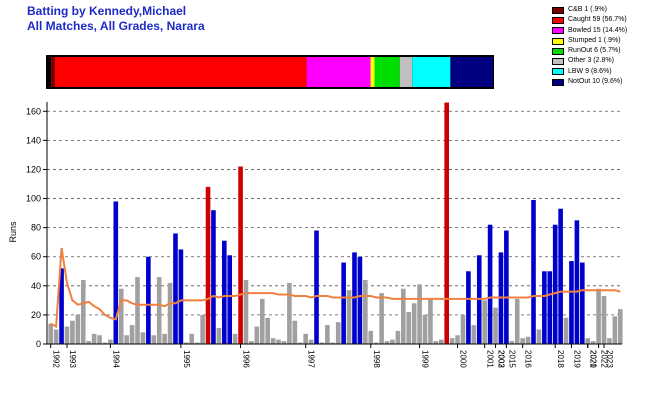 The width and height of the screenshot is (650, 400). What do you see at coordinates (36, 315) in the screenshot?
I see `y-tick-label: 20` at bounding box center [36, 315].